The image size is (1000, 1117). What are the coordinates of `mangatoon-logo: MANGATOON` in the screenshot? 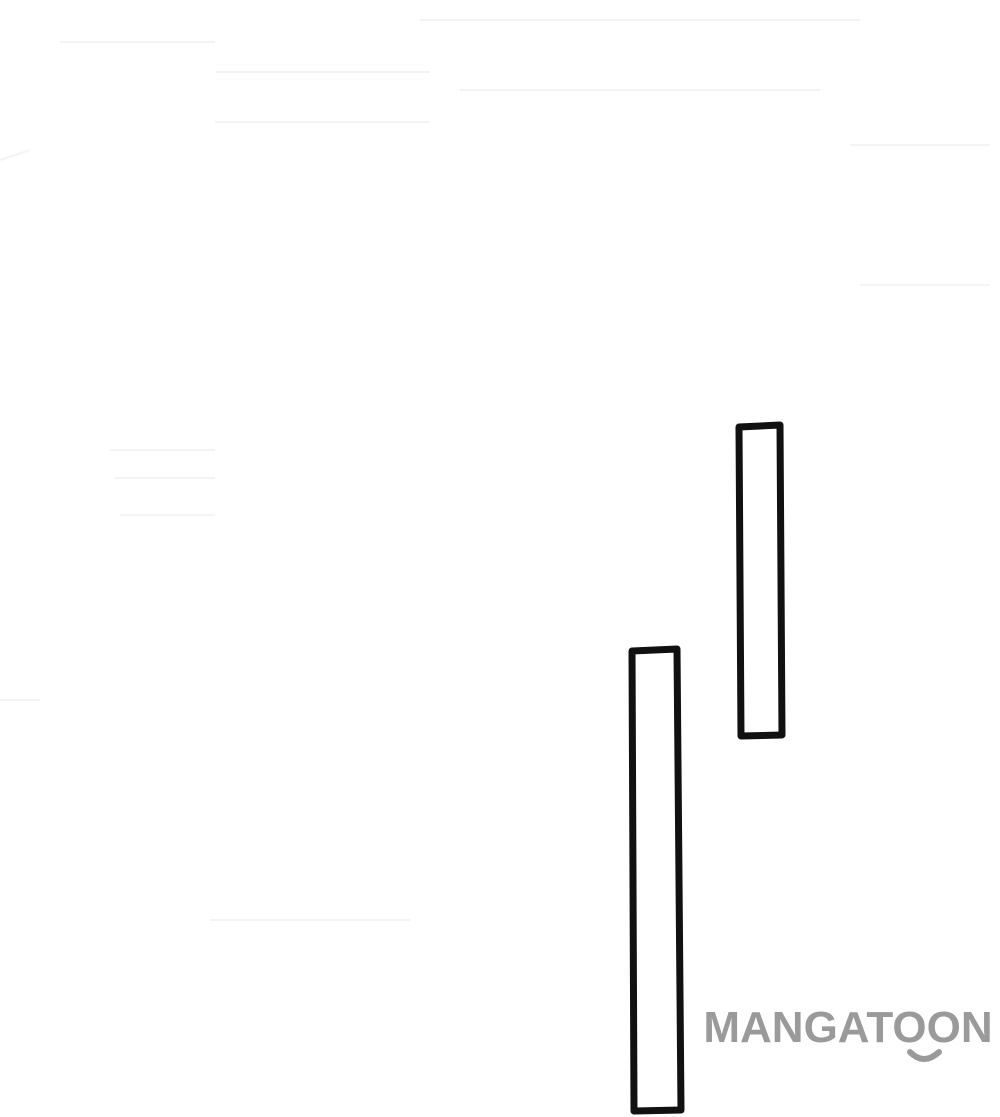 It's located at (848, 1032).